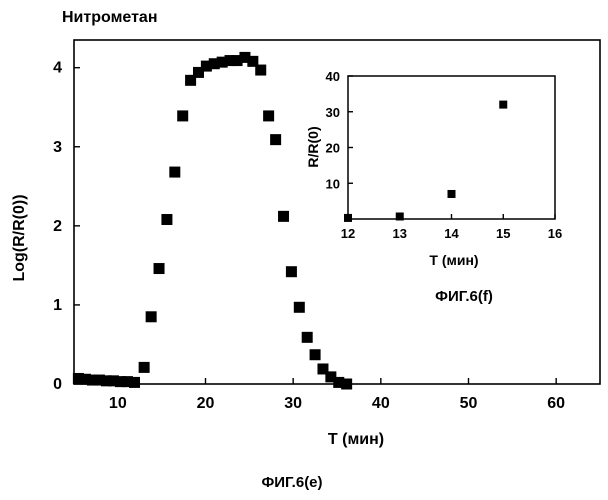 The width and height of the screenshot is (608, 500). Describe the element at coordinates (57, 384) in the screenshot. I see `main-y-tick-label: 0` at that location.